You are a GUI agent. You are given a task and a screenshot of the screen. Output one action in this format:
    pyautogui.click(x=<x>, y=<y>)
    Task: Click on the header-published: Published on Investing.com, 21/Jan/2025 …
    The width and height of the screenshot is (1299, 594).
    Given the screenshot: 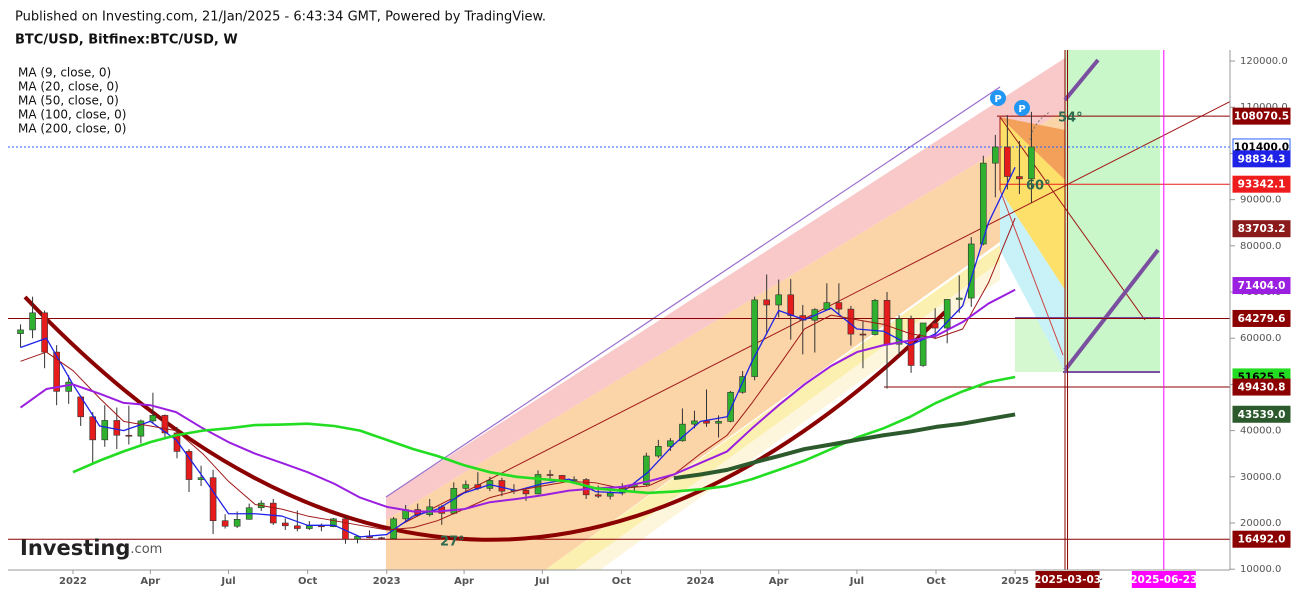 What is the action you would take?
    pyautogui.click(x=280, y=17)
    